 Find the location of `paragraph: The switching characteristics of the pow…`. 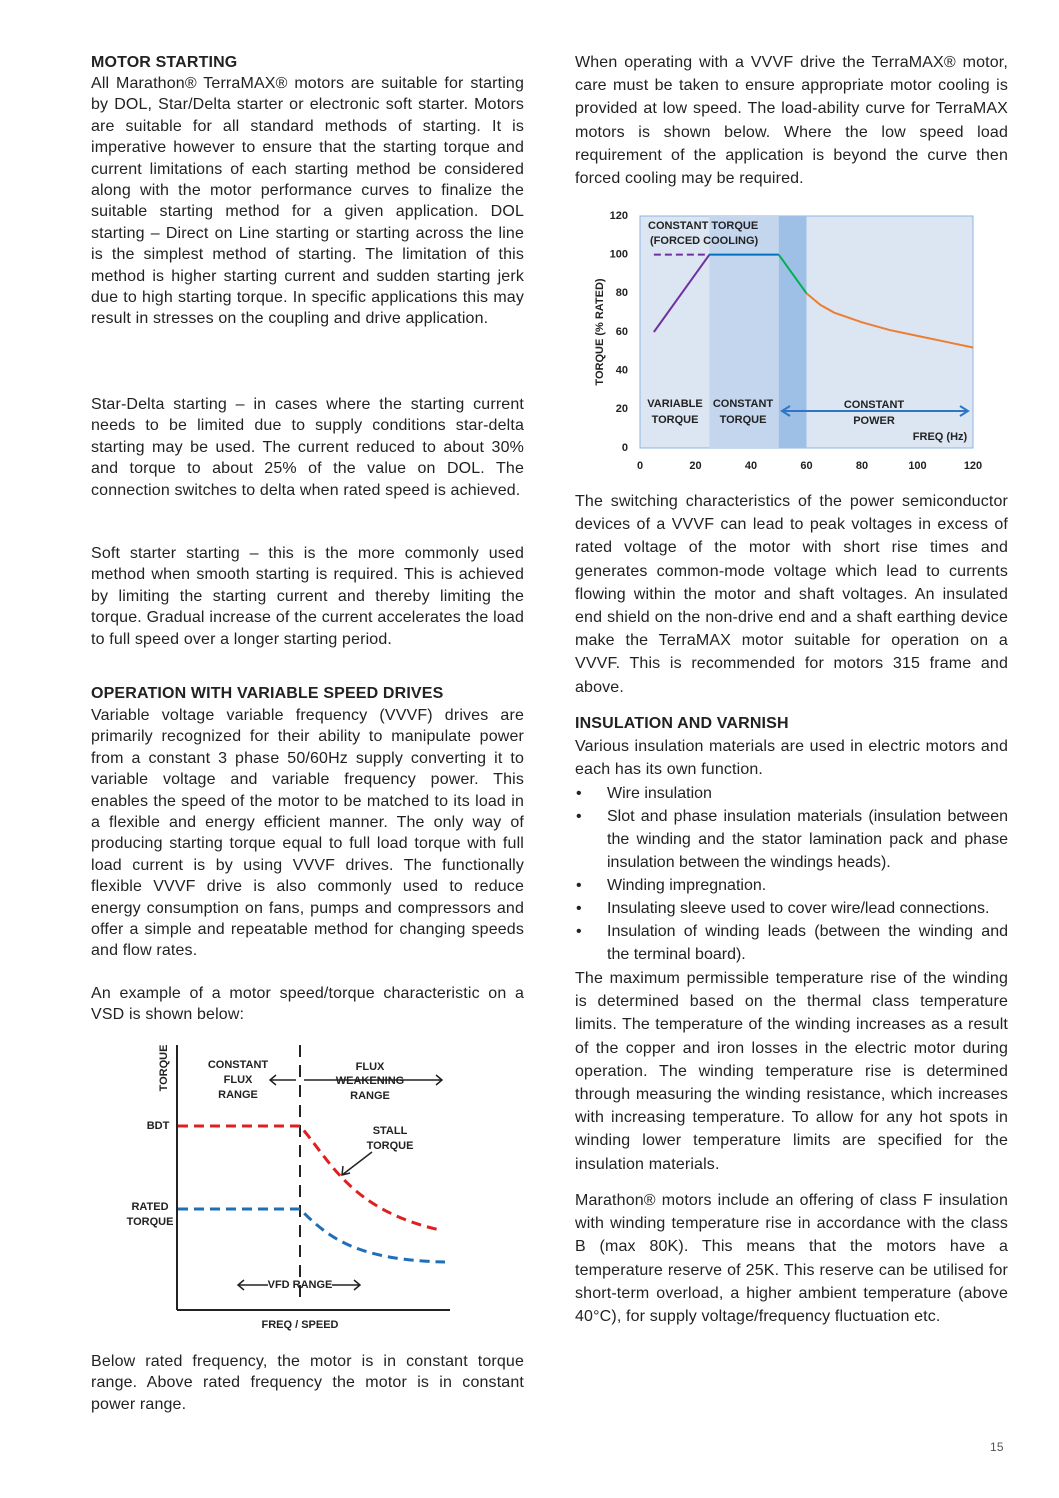

paragraph: The switching characteristics of the pow… is located at coordinates (791, 594).